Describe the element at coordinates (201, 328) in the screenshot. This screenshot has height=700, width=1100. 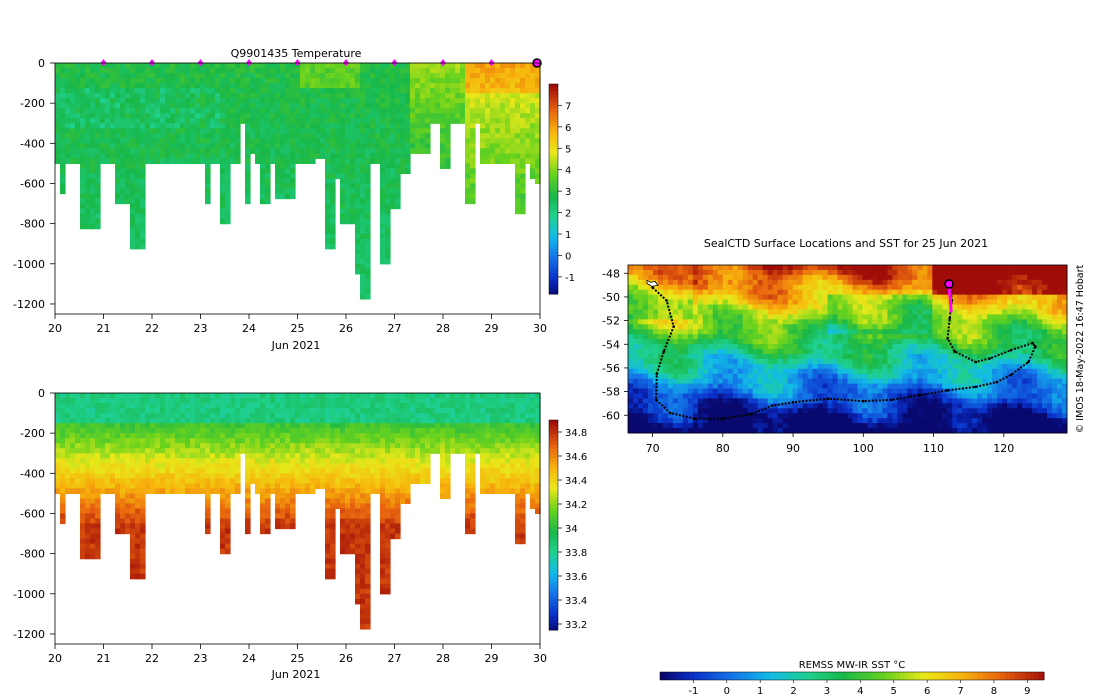
I see `x-tick-label: 23` at that location.